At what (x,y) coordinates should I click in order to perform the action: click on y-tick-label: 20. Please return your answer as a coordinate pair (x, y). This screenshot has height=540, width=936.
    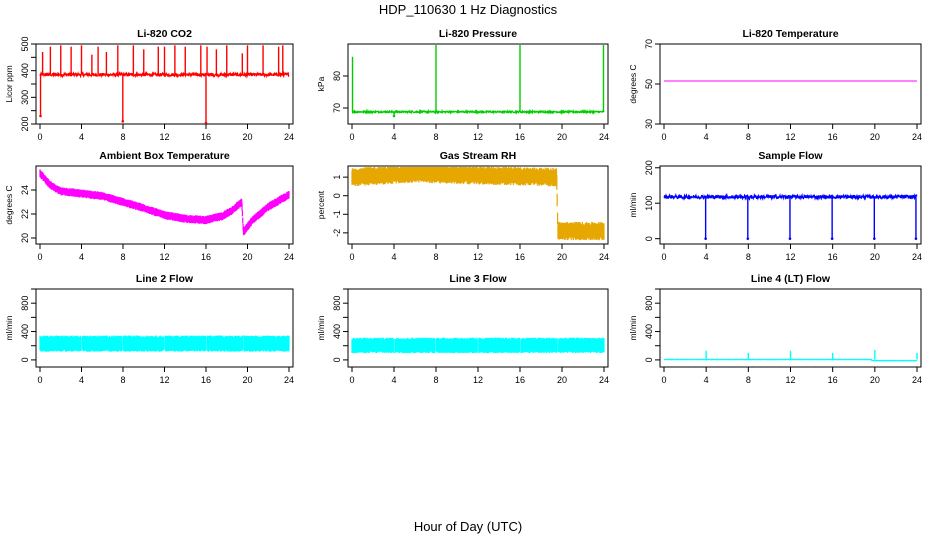
    Looking at the image, I should click on (25, 238).